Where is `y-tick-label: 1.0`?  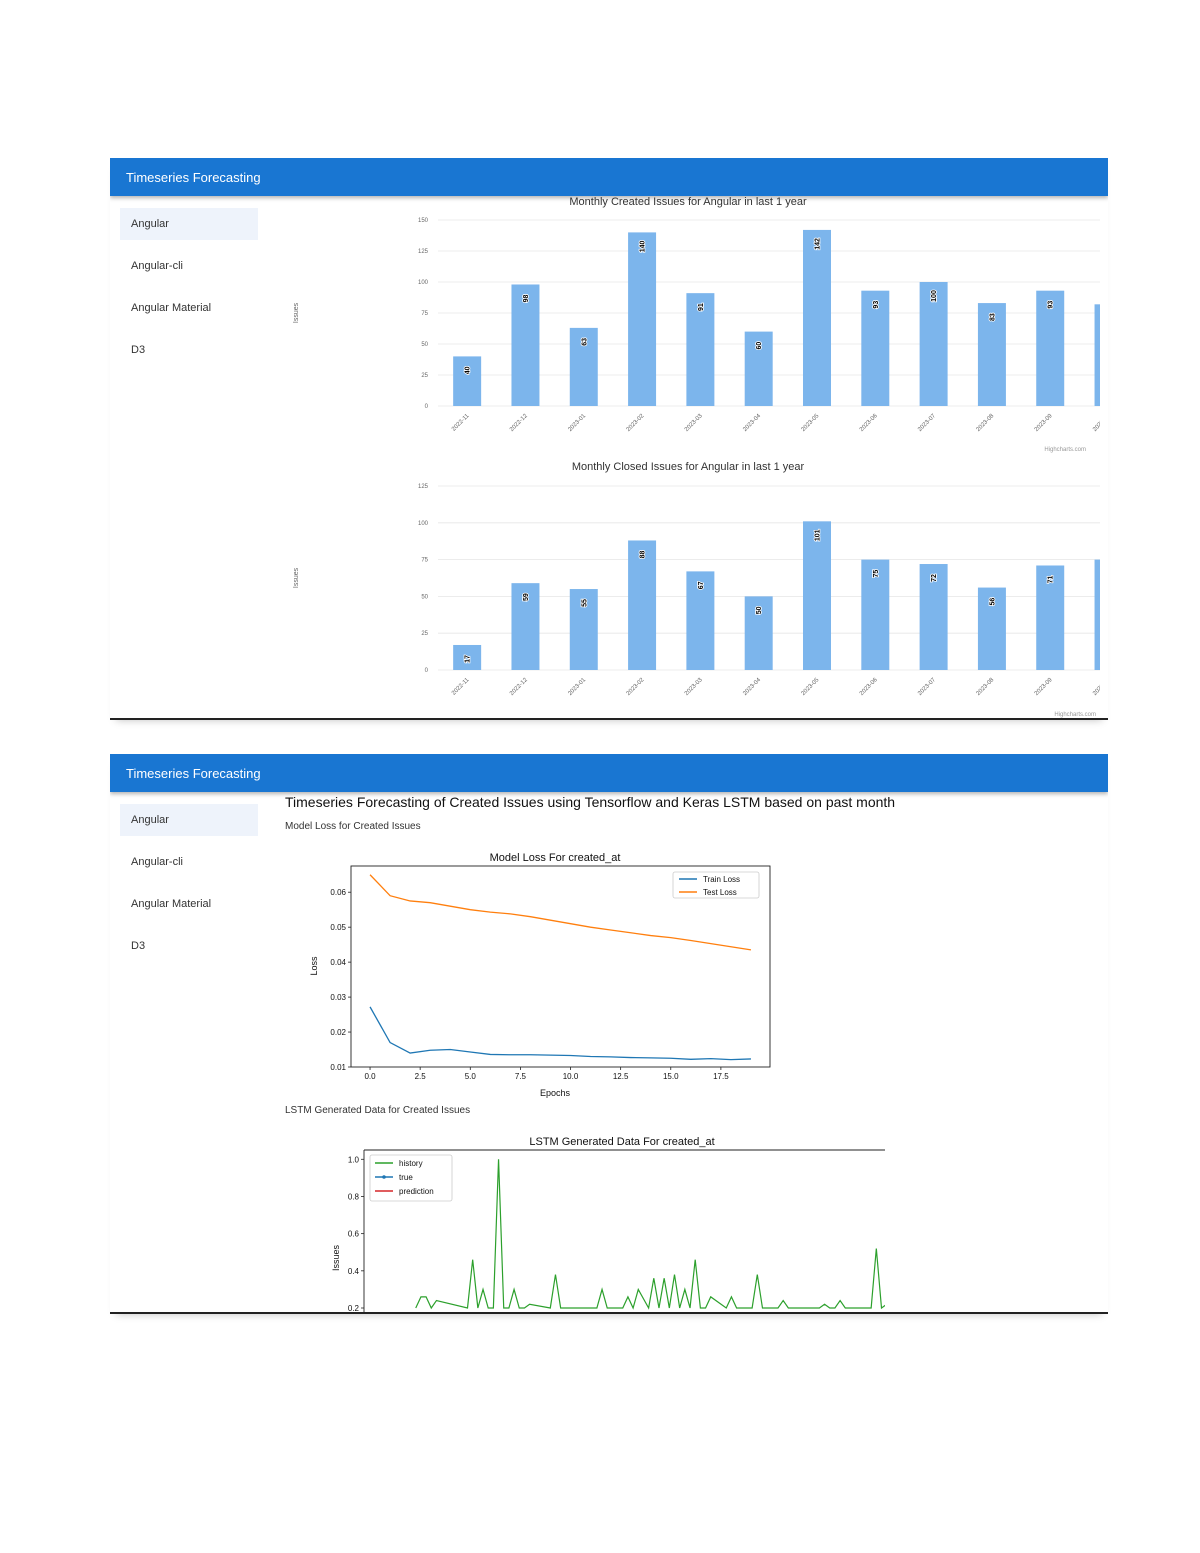
y-tick-label: 1.0 is located at coordinates (354, 1159).